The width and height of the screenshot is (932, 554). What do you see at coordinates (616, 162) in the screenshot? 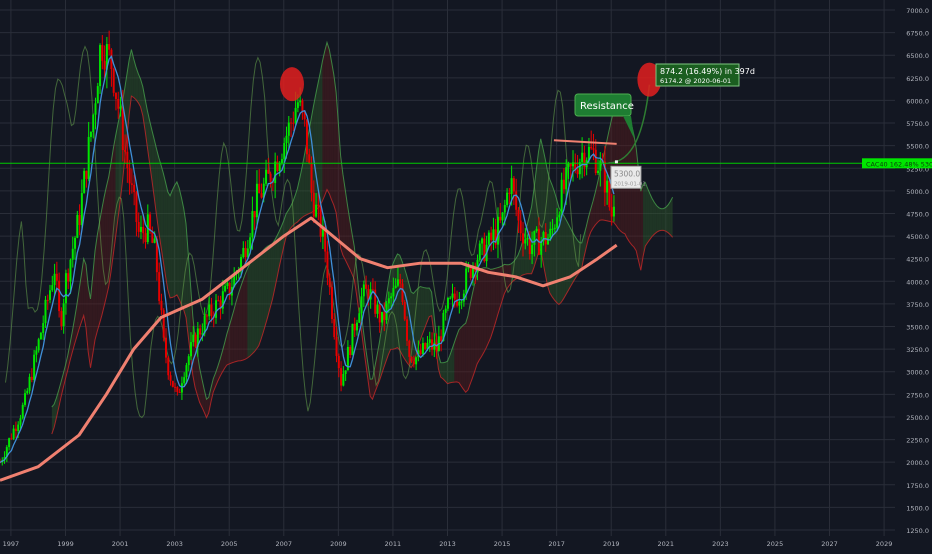
I see `target-marker-handle` at bounding box center [616, 162].